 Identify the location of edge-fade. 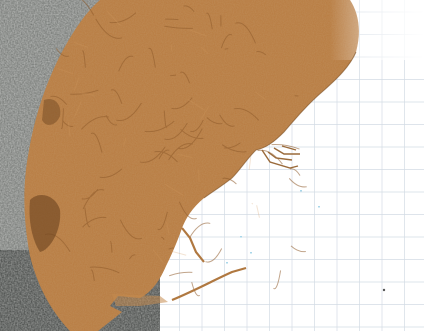
(377, 30).